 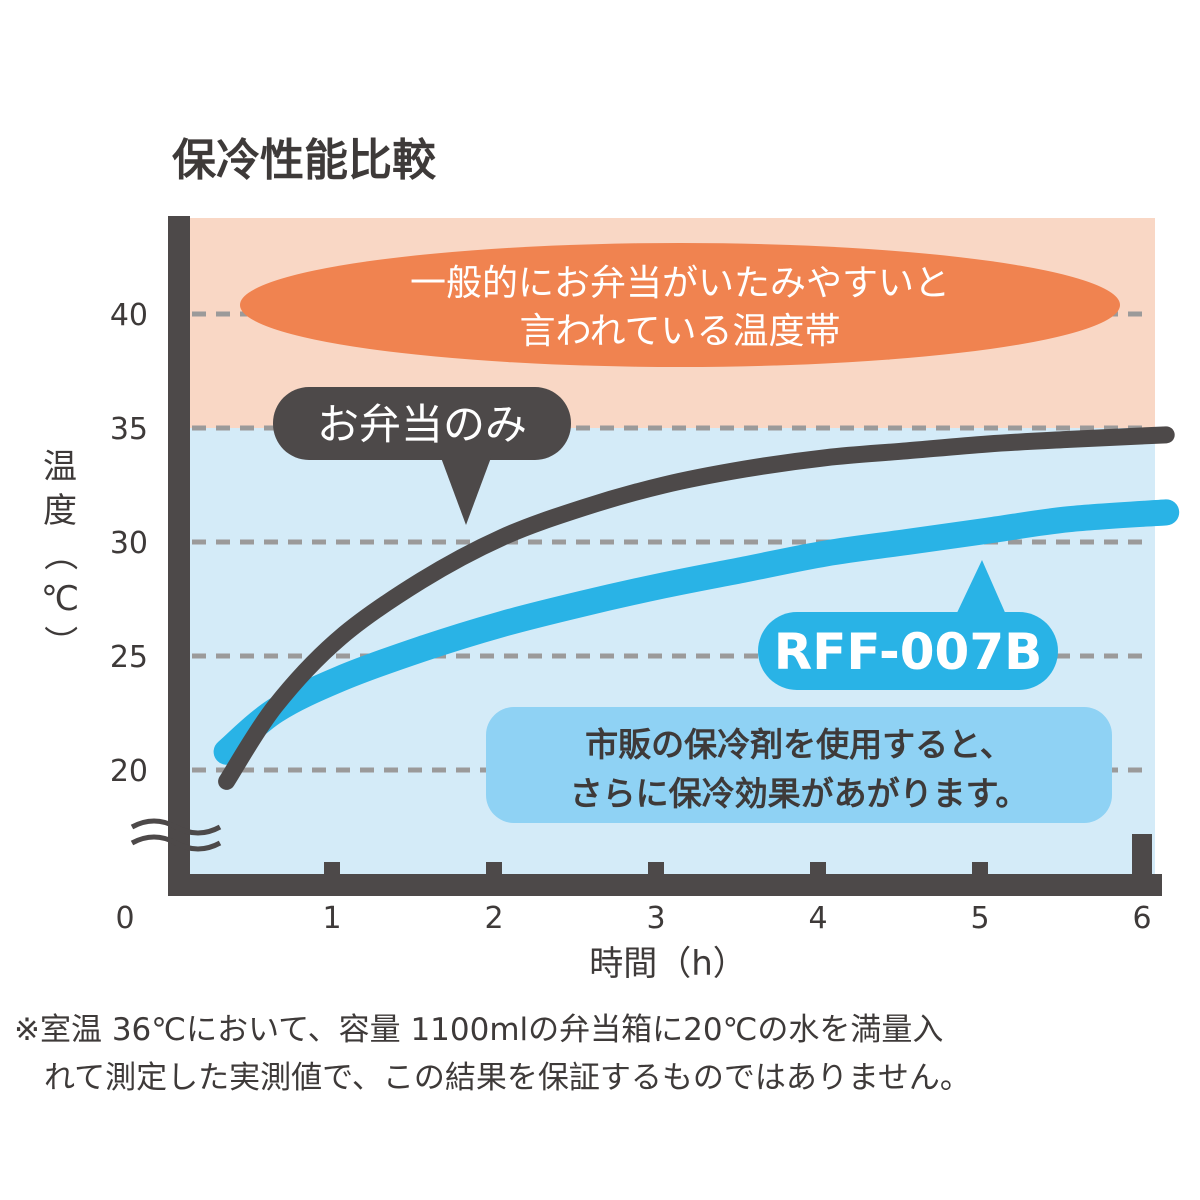 I want to click on y-axis-tick-labels: 20 25 30 35 40, so click(x=129, y=543).